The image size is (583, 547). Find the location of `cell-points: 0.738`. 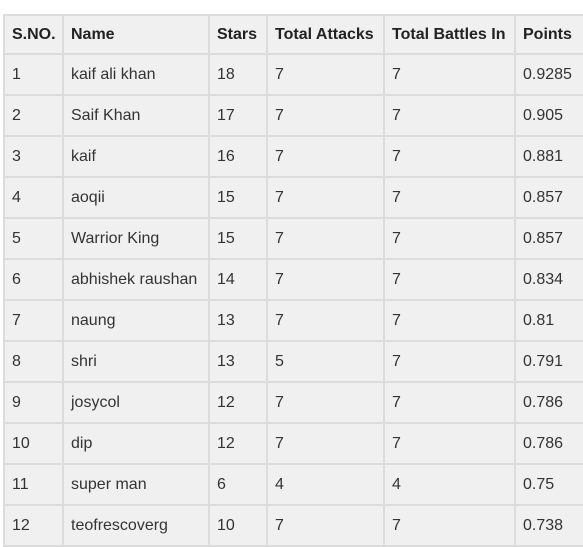

cell-points: 0.738 is located at coordinates (549, 526).